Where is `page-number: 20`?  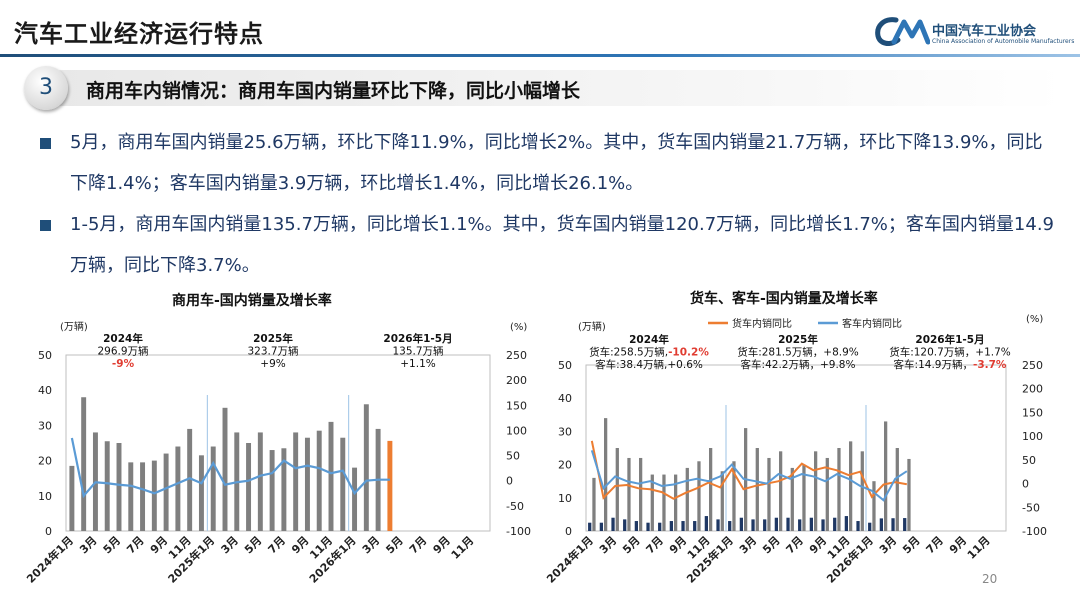
page-number: 20 is located at coordinates (990, 579).